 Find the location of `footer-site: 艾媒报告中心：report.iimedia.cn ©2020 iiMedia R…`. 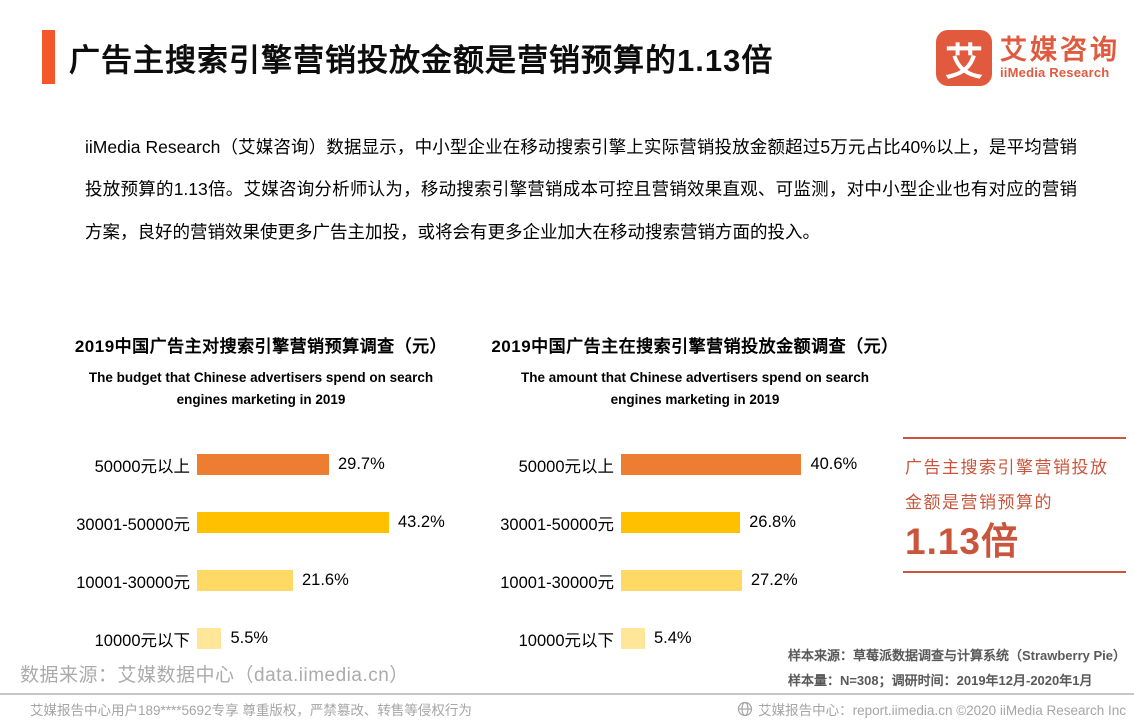

footer-site: 艾媒报告中心：report.iimedia.cn ©2020 iiMedia R… is located at coordinates (931, 709).